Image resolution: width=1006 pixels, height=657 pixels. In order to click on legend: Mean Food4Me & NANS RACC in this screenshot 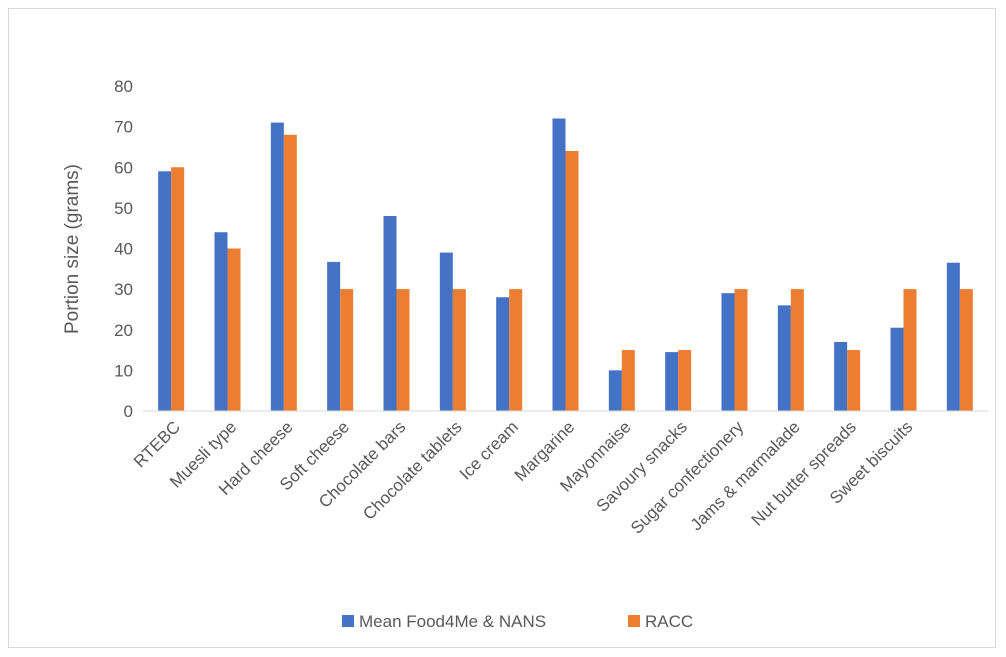, I will do `click(517, 621)`.